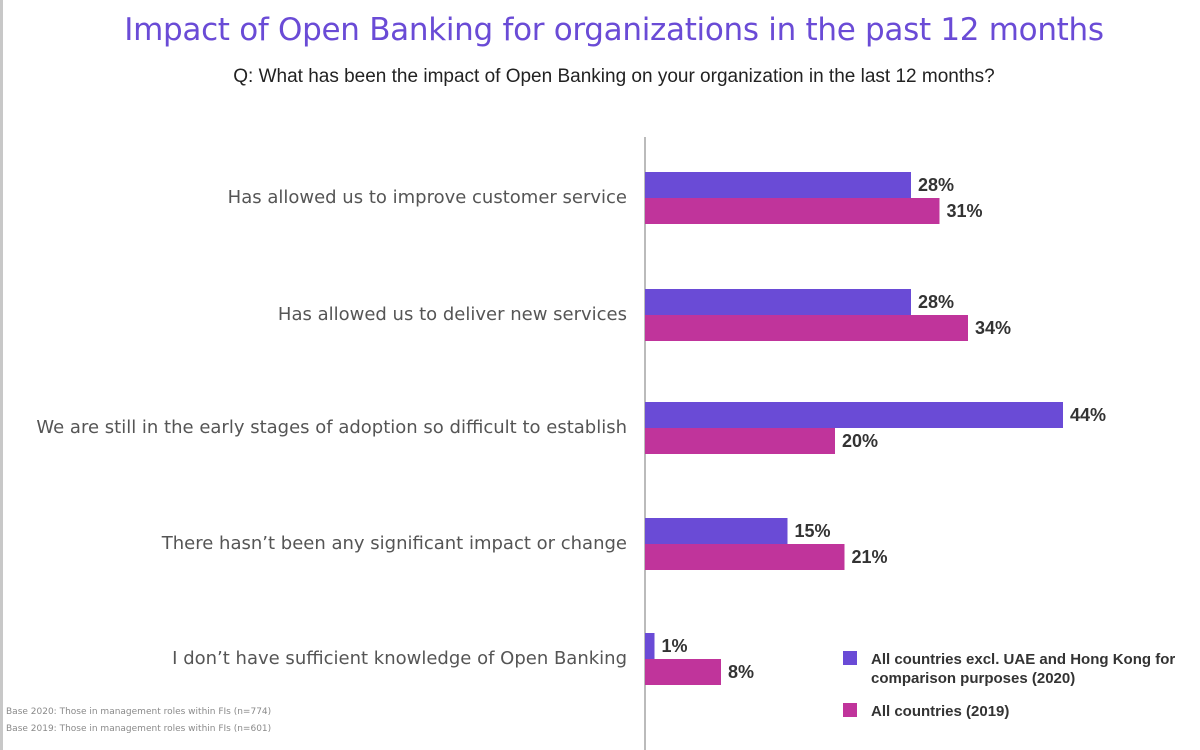  I want to click on legend-swatch-2020, so click(850, 658).